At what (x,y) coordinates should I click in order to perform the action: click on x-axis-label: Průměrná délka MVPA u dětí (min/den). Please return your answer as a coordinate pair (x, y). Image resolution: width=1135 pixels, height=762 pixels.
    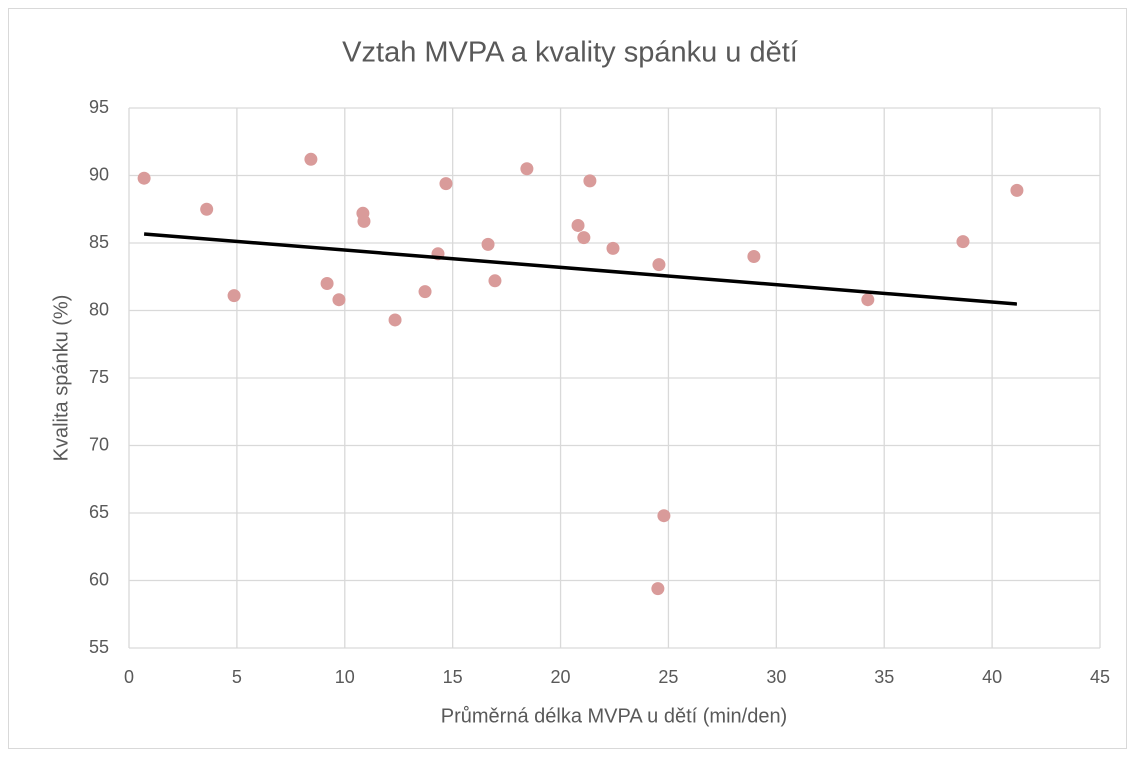
    Looking at the image, I should click on (614, 716).